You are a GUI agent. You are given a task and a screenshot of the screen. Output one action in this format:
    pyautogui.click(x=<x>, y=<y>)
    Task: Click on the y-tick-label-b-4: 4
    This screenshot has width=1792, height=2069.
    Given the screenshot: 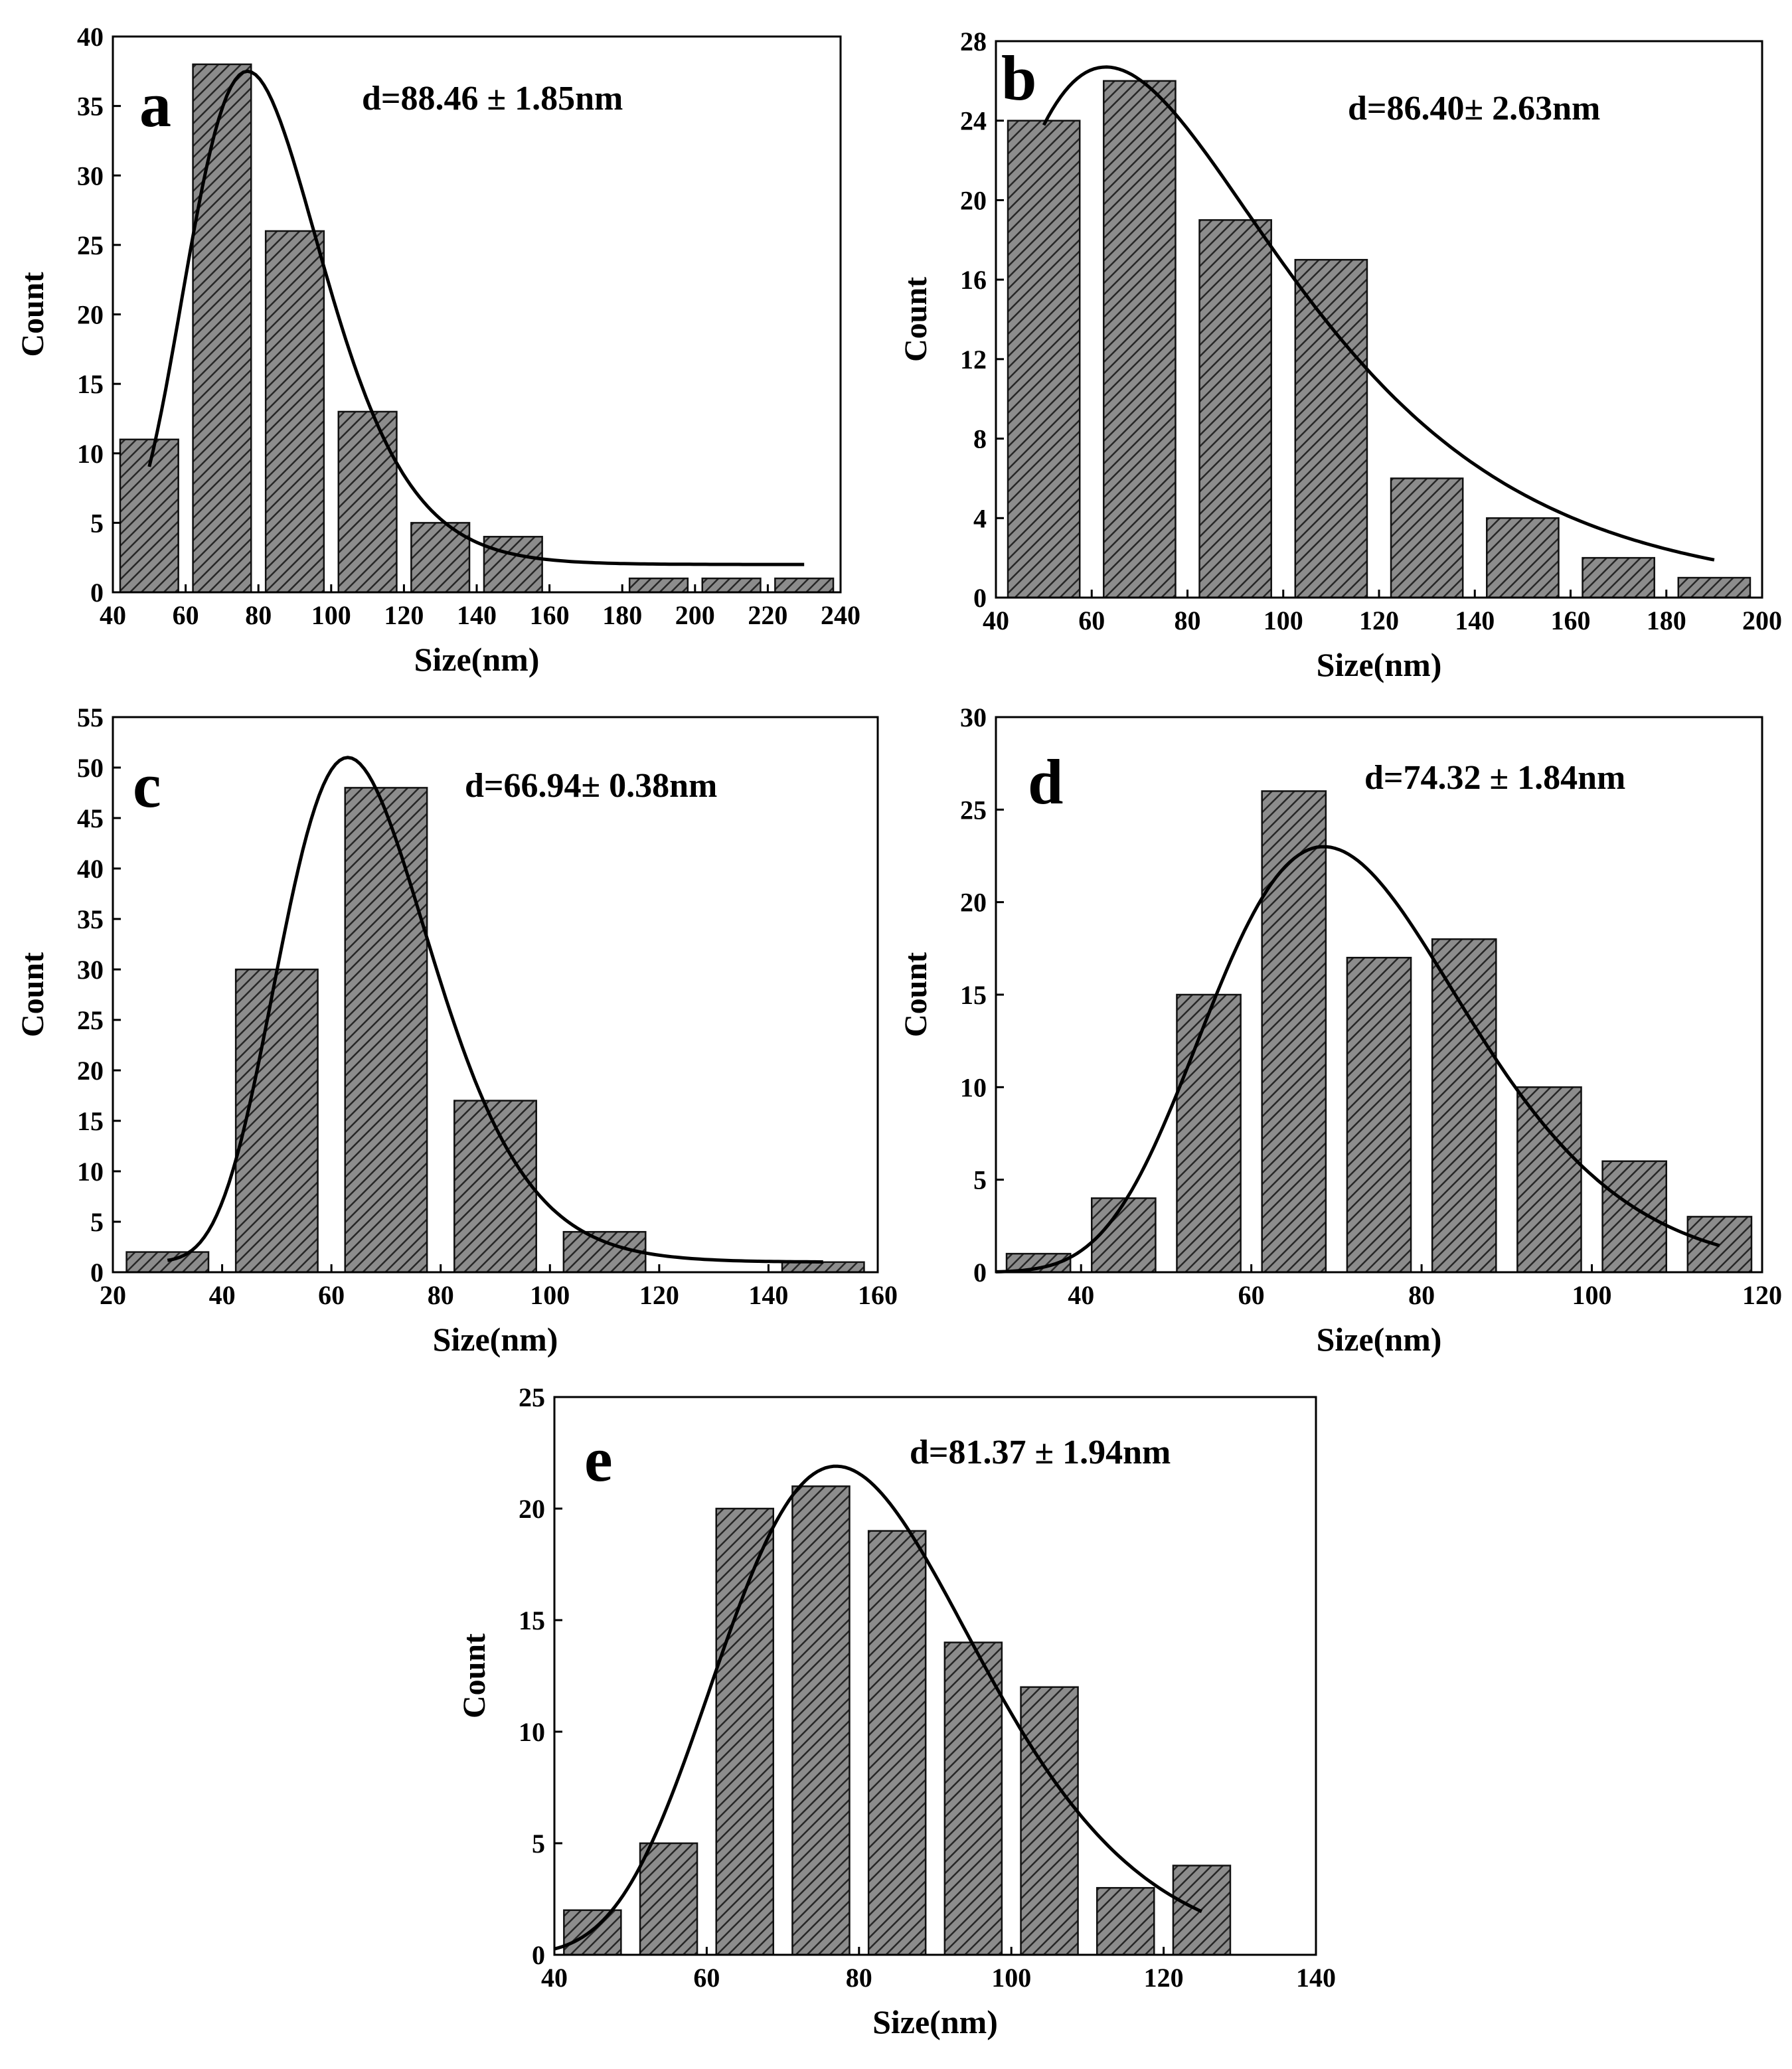 What is the action you would take?
    pyautogui.click(x=980, y=518)
    